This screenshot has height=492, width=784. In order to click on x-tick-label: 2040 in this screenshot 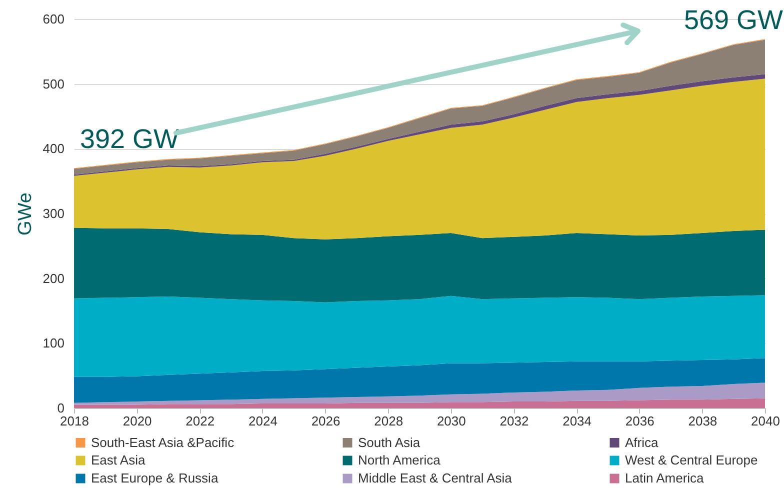, I will do `click(765, 421)`.